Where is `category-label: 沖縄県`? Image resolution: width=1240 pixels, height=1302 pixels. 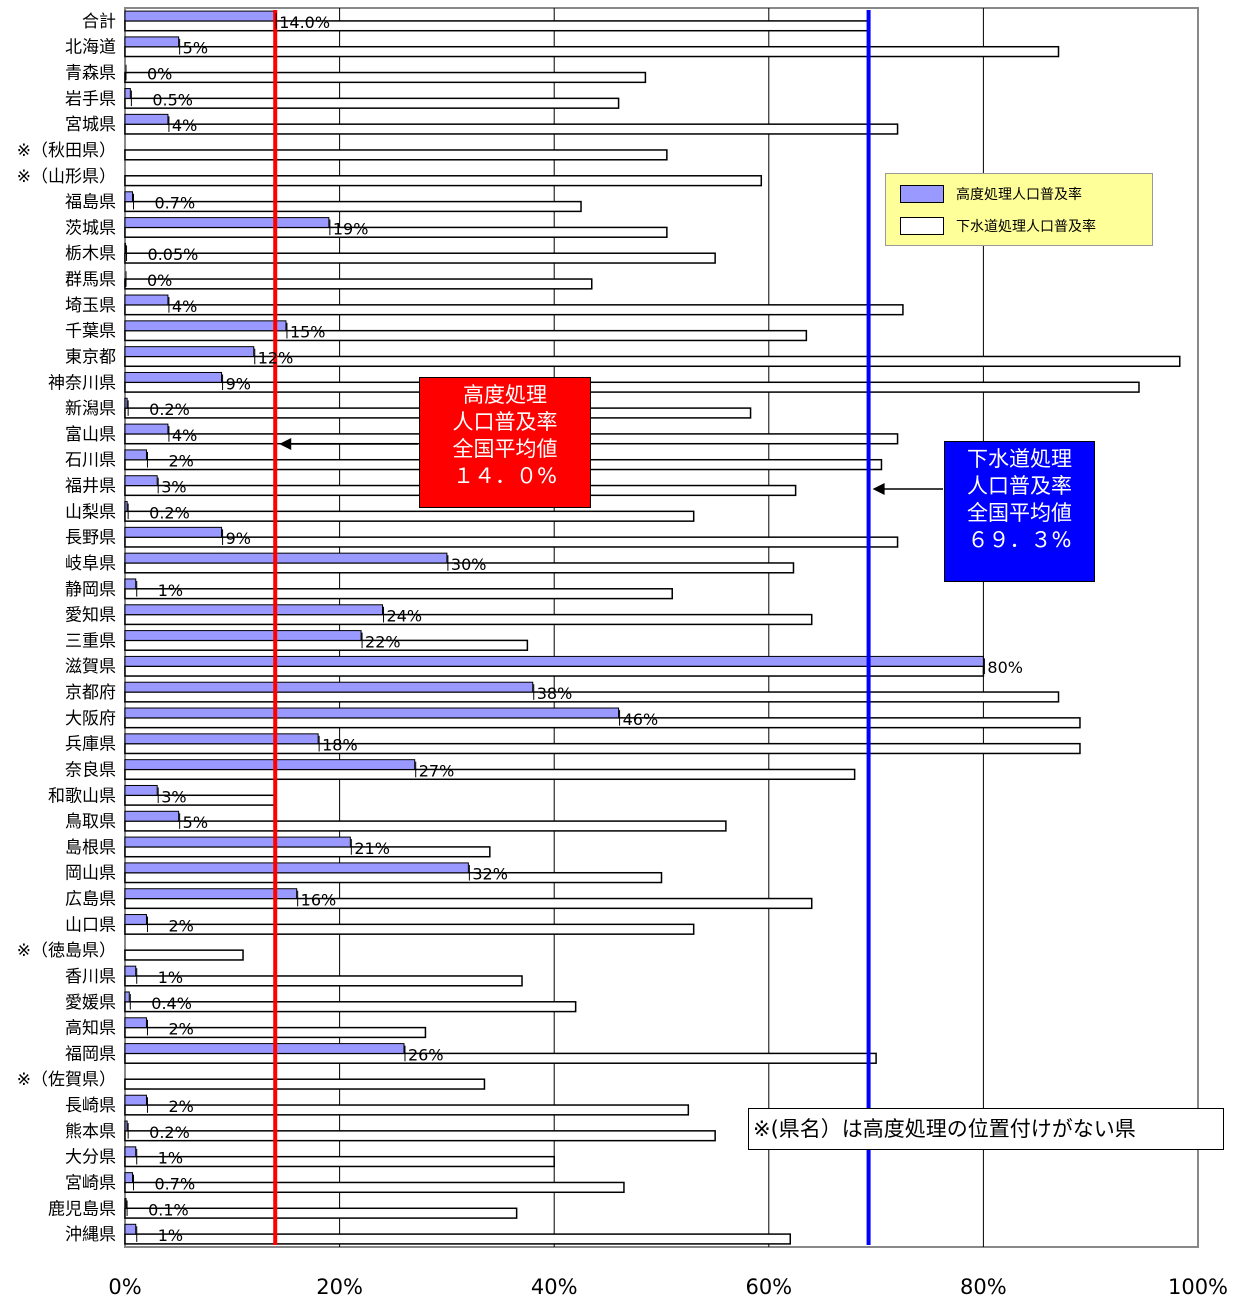
category-label: 沖縄県 is located at coordinates (90, 1235).